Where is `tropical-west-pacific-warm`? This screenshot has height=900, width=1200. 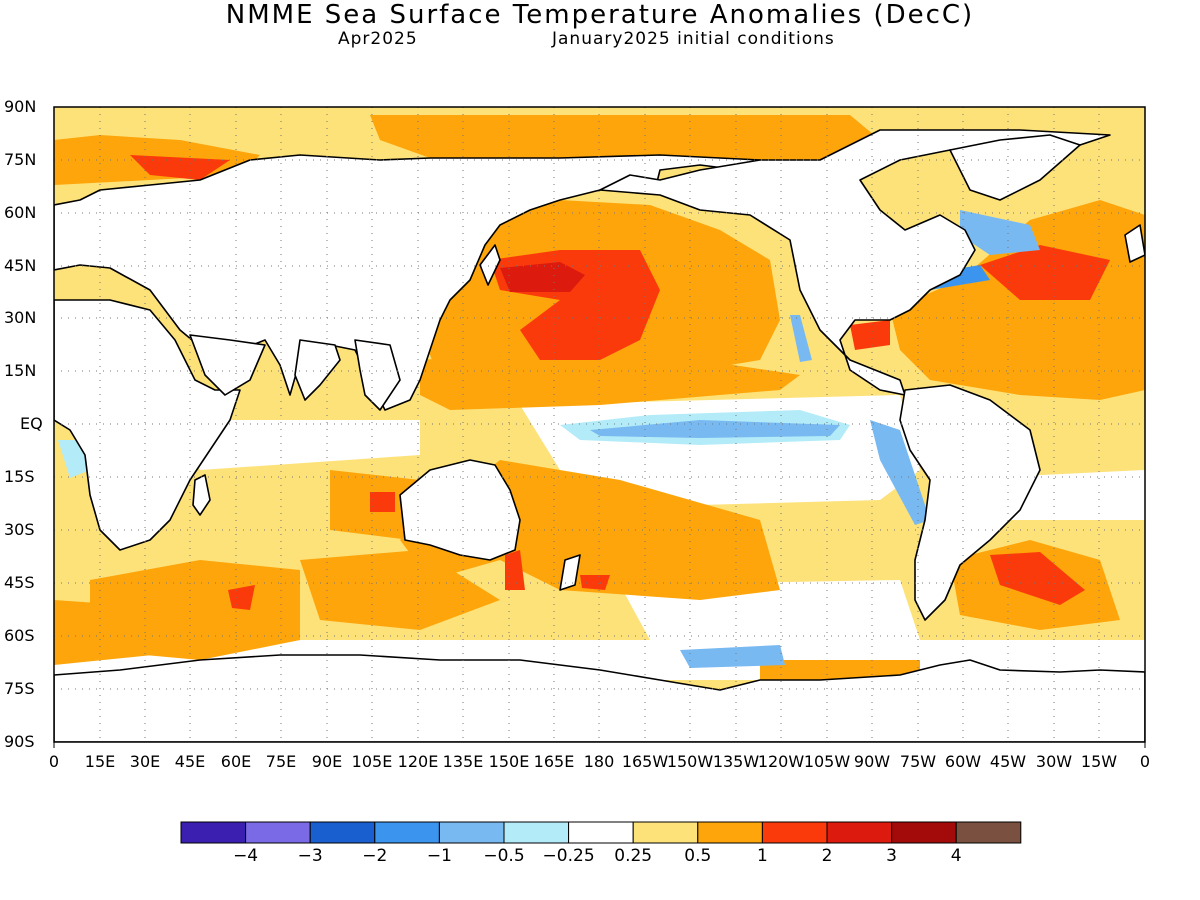 tropical-west-pacific-warm is located at coordinates (610, 380).